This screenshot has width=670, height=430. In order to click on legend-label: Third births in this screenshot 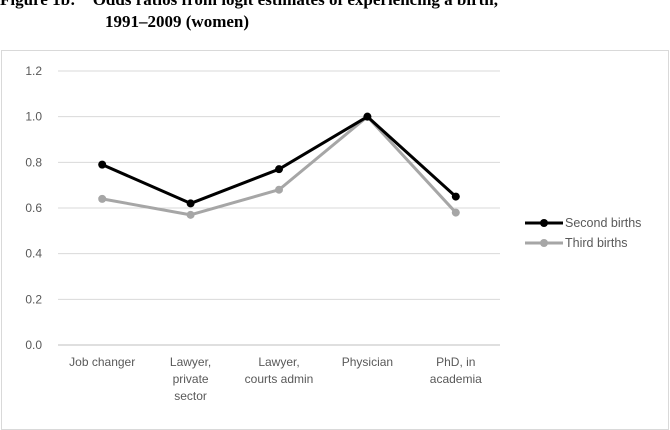, I will do `click(596, 243)`.